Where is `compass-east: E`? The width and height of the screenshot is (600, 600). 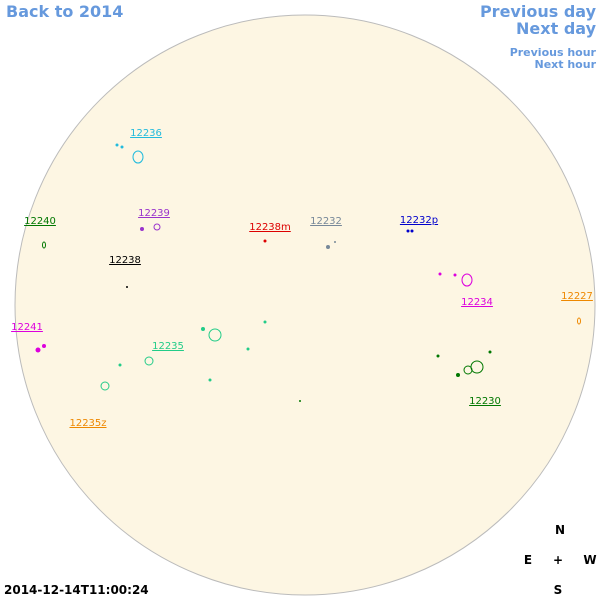 compass-east: E is located at coordinates (528, 560).